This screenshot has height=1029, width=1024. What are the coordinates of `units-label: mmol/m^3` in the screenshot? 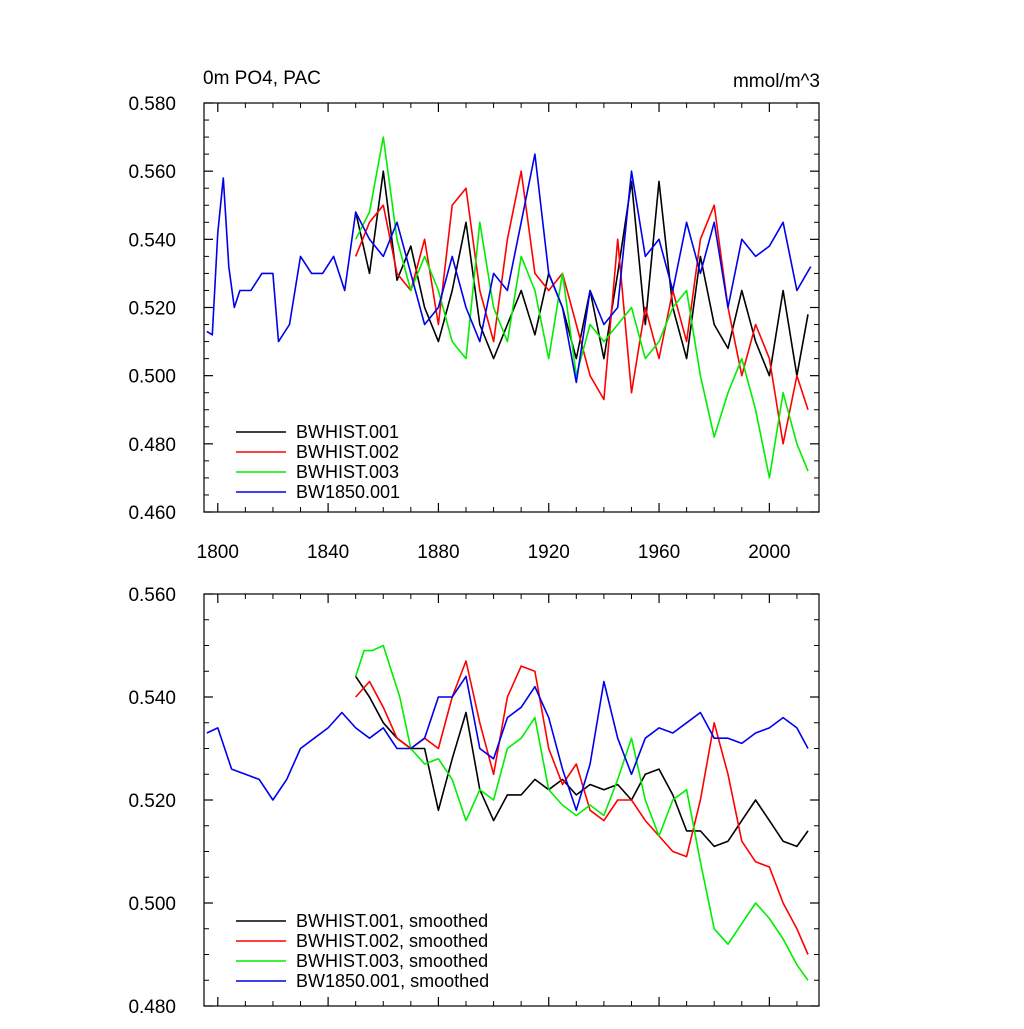 It's located at (776, 81).